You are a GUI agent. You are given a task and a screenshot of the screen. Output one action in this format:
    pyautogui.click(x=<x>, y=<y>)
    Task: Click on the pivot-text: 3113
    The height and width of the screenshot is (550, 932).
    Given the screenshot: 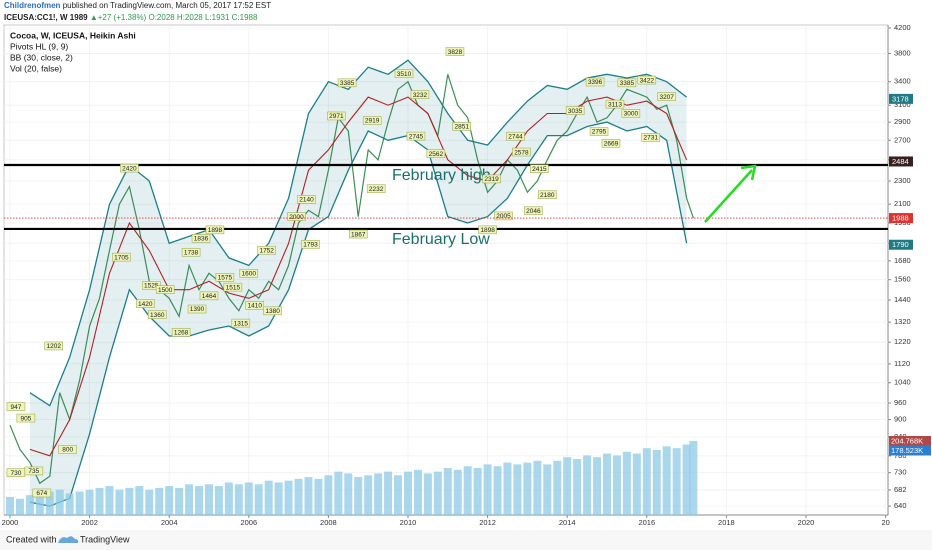 What is the action you would take?
    pyautogui.click(x=615, y=104)
    